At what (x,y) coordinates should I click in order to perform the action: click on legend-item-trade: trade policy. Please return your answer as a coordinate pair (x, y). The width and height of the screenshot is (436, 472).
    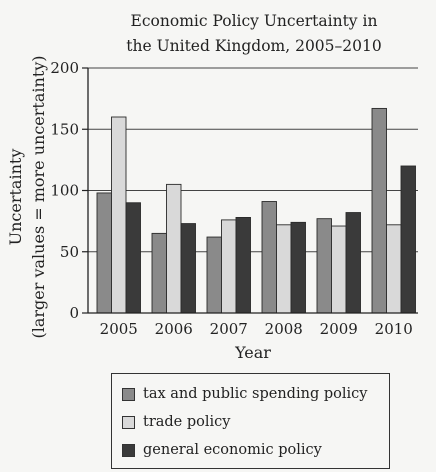
    Looking at the image, I should click on (176, 422).